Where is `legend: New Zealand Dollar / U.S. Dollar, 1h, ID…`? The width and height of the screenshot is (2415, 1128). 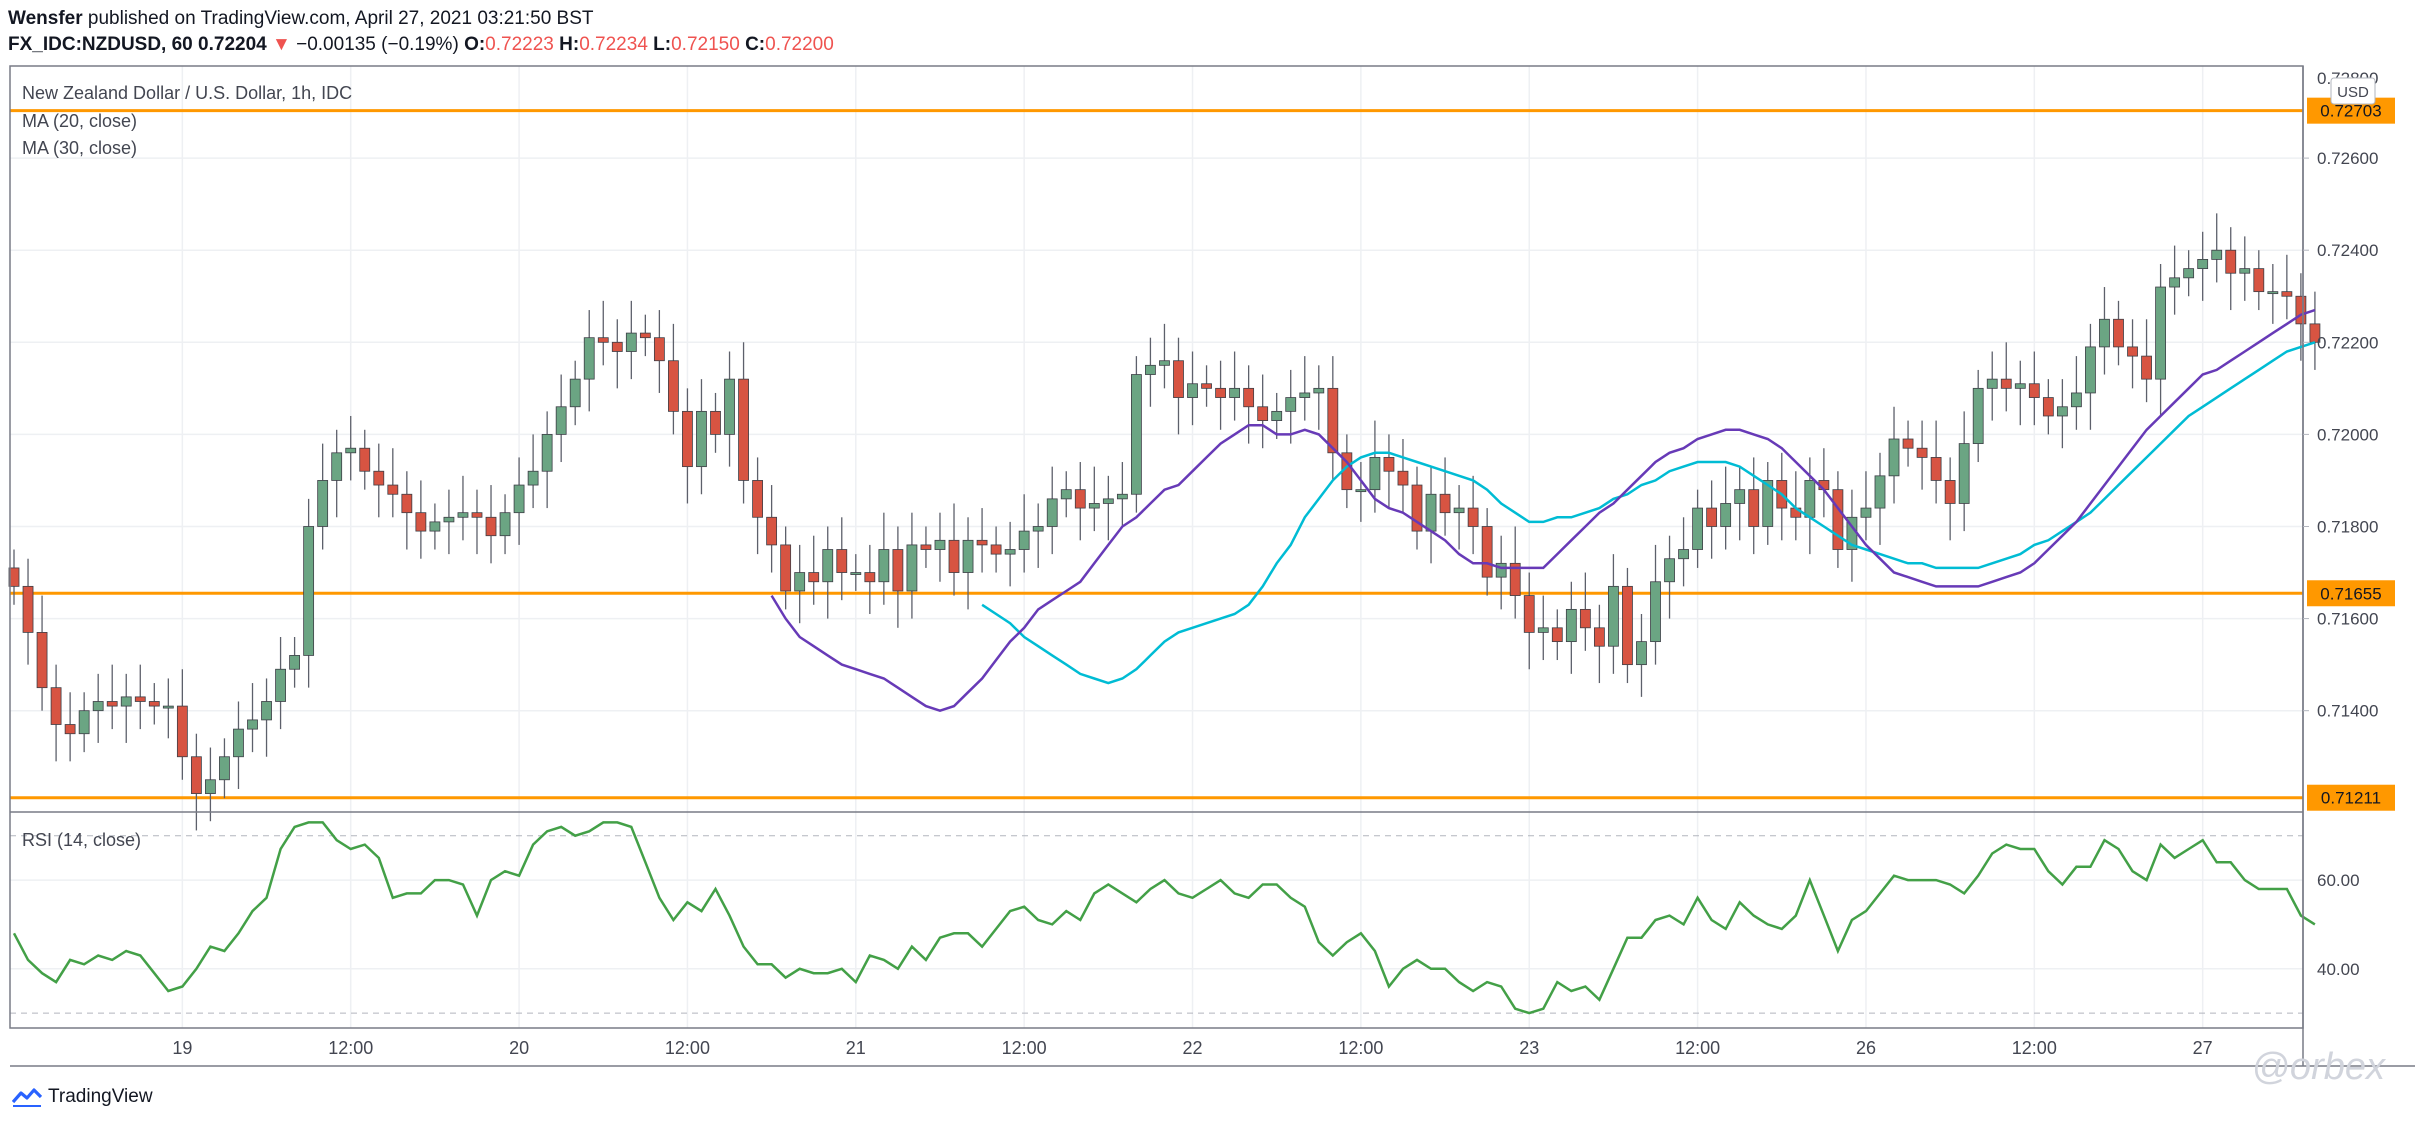
legend: New Zealand Dollar / U.S. Dollar, 1h, ID… is located at coordinates (187, 466).